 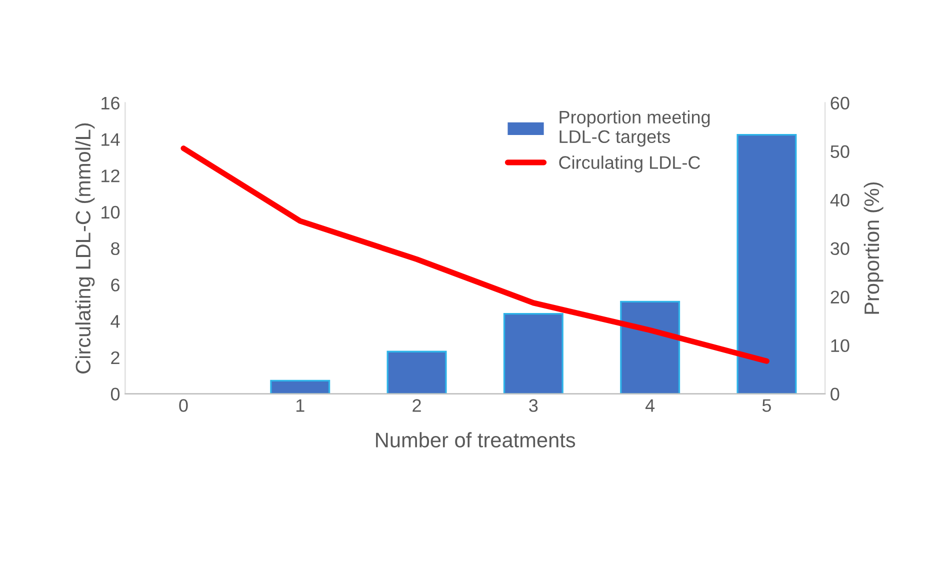 What do you see at coordinates (650, 405) in the screenshot?
I see `x-tick-label: 4` at bounding box center [650, 405].